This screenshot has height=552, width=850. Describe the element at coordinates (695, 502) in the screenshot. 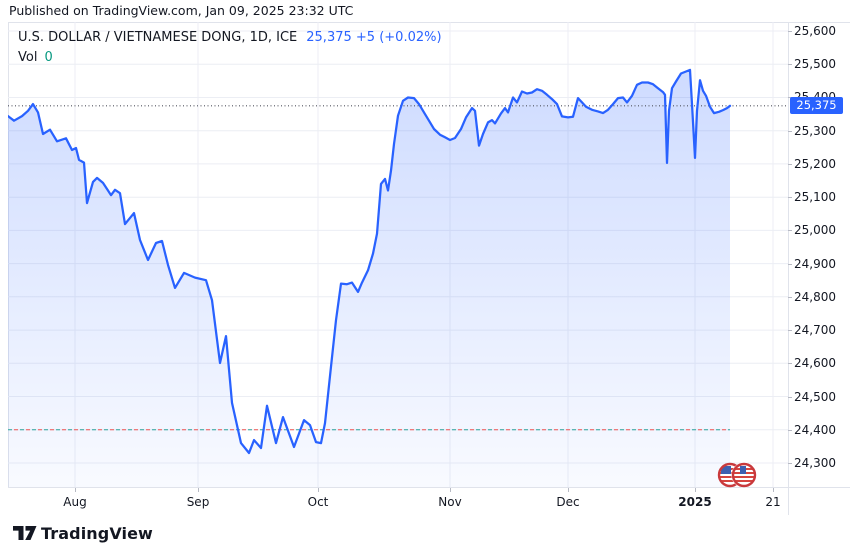

I see `time-axis-label: 2025` at that location.